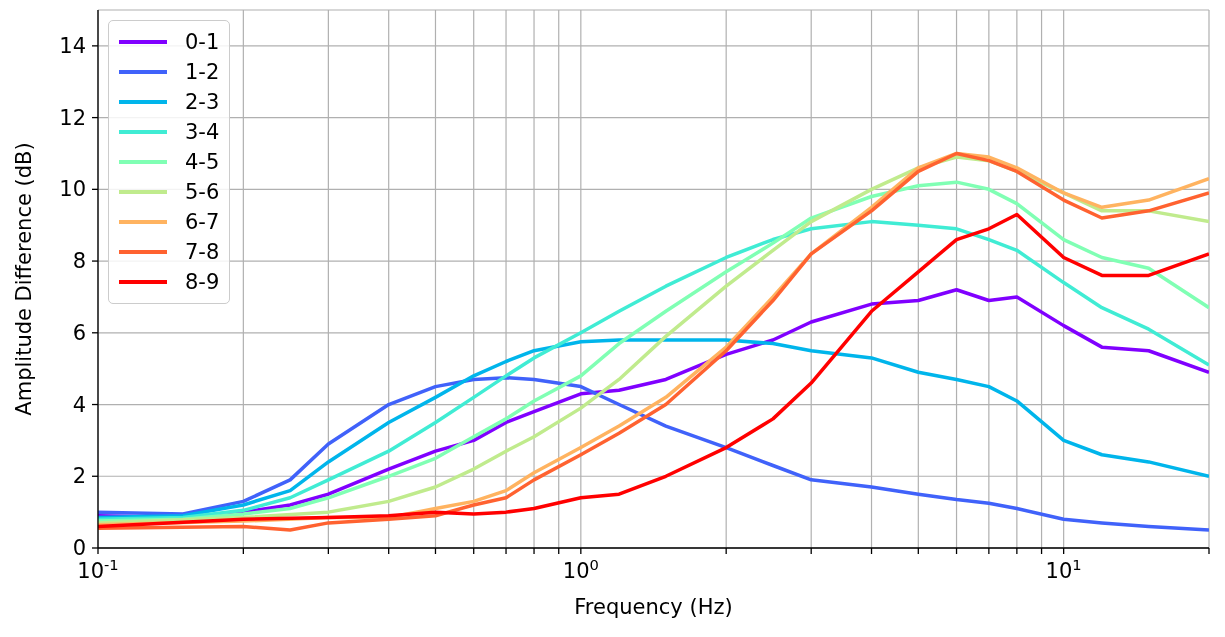 The image size is (1225, 637). I want to click on y-tick-label: 10, so click(72, 189).